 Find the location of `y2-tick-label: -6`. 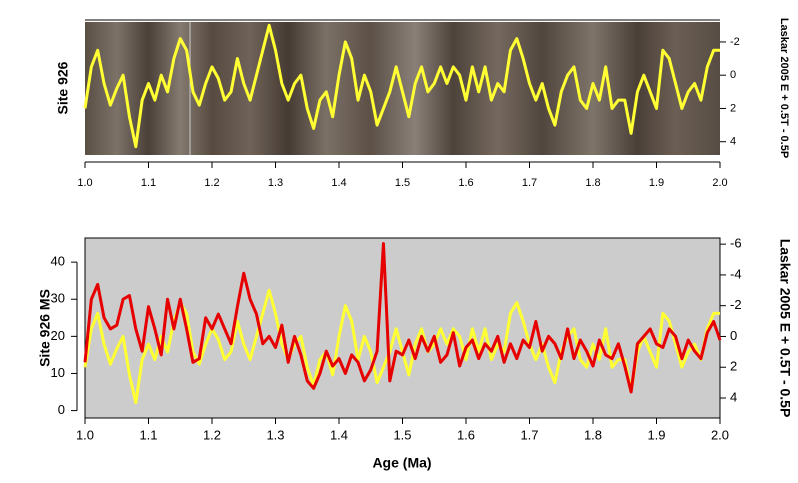

y2-tick-label: -6 is located at coordinates (736, 243).